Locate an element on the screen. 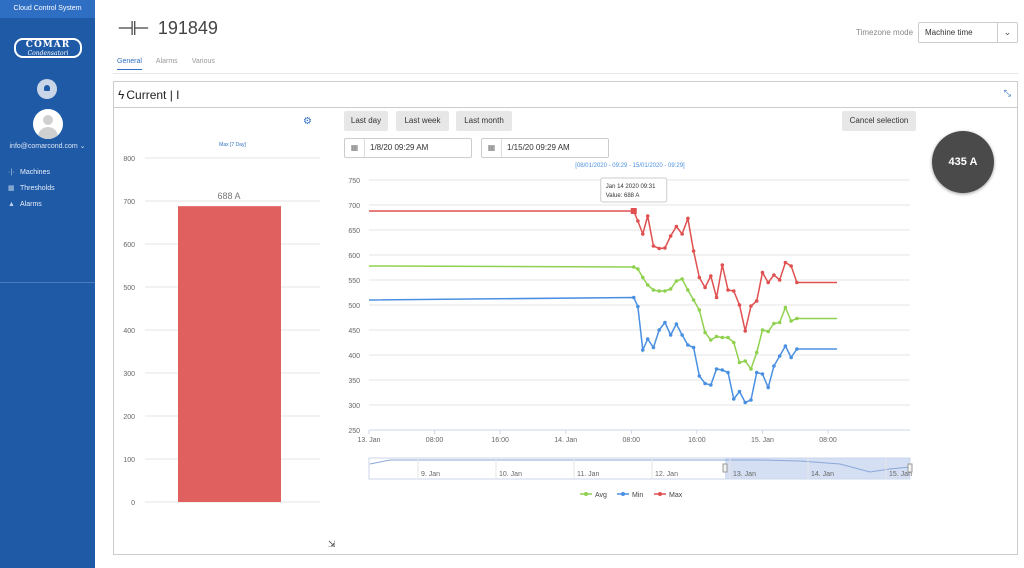  chevron-down-icon: ⌄ is located at coordinates (1007, 32).